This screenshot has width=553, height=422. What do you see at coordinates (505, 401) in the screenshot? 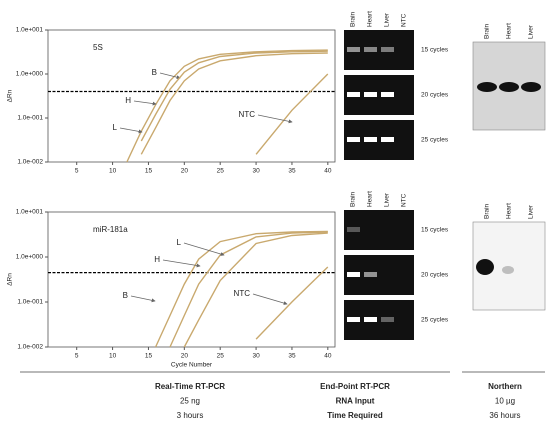
I see `table-cell: 10 µg` at bounding box center [505, 401].